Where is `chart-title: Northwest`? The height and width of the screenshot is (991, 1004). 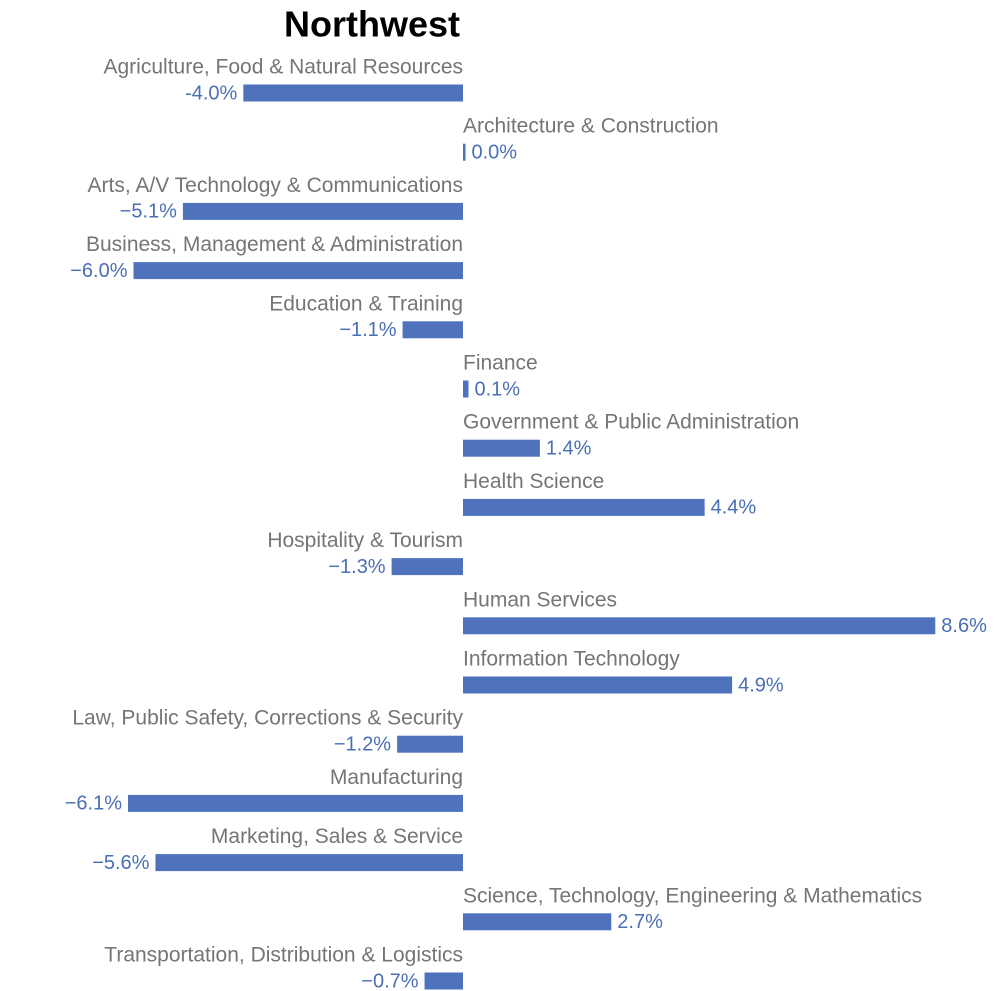
chart-title: Northwest is located at coordinates (372, 24).